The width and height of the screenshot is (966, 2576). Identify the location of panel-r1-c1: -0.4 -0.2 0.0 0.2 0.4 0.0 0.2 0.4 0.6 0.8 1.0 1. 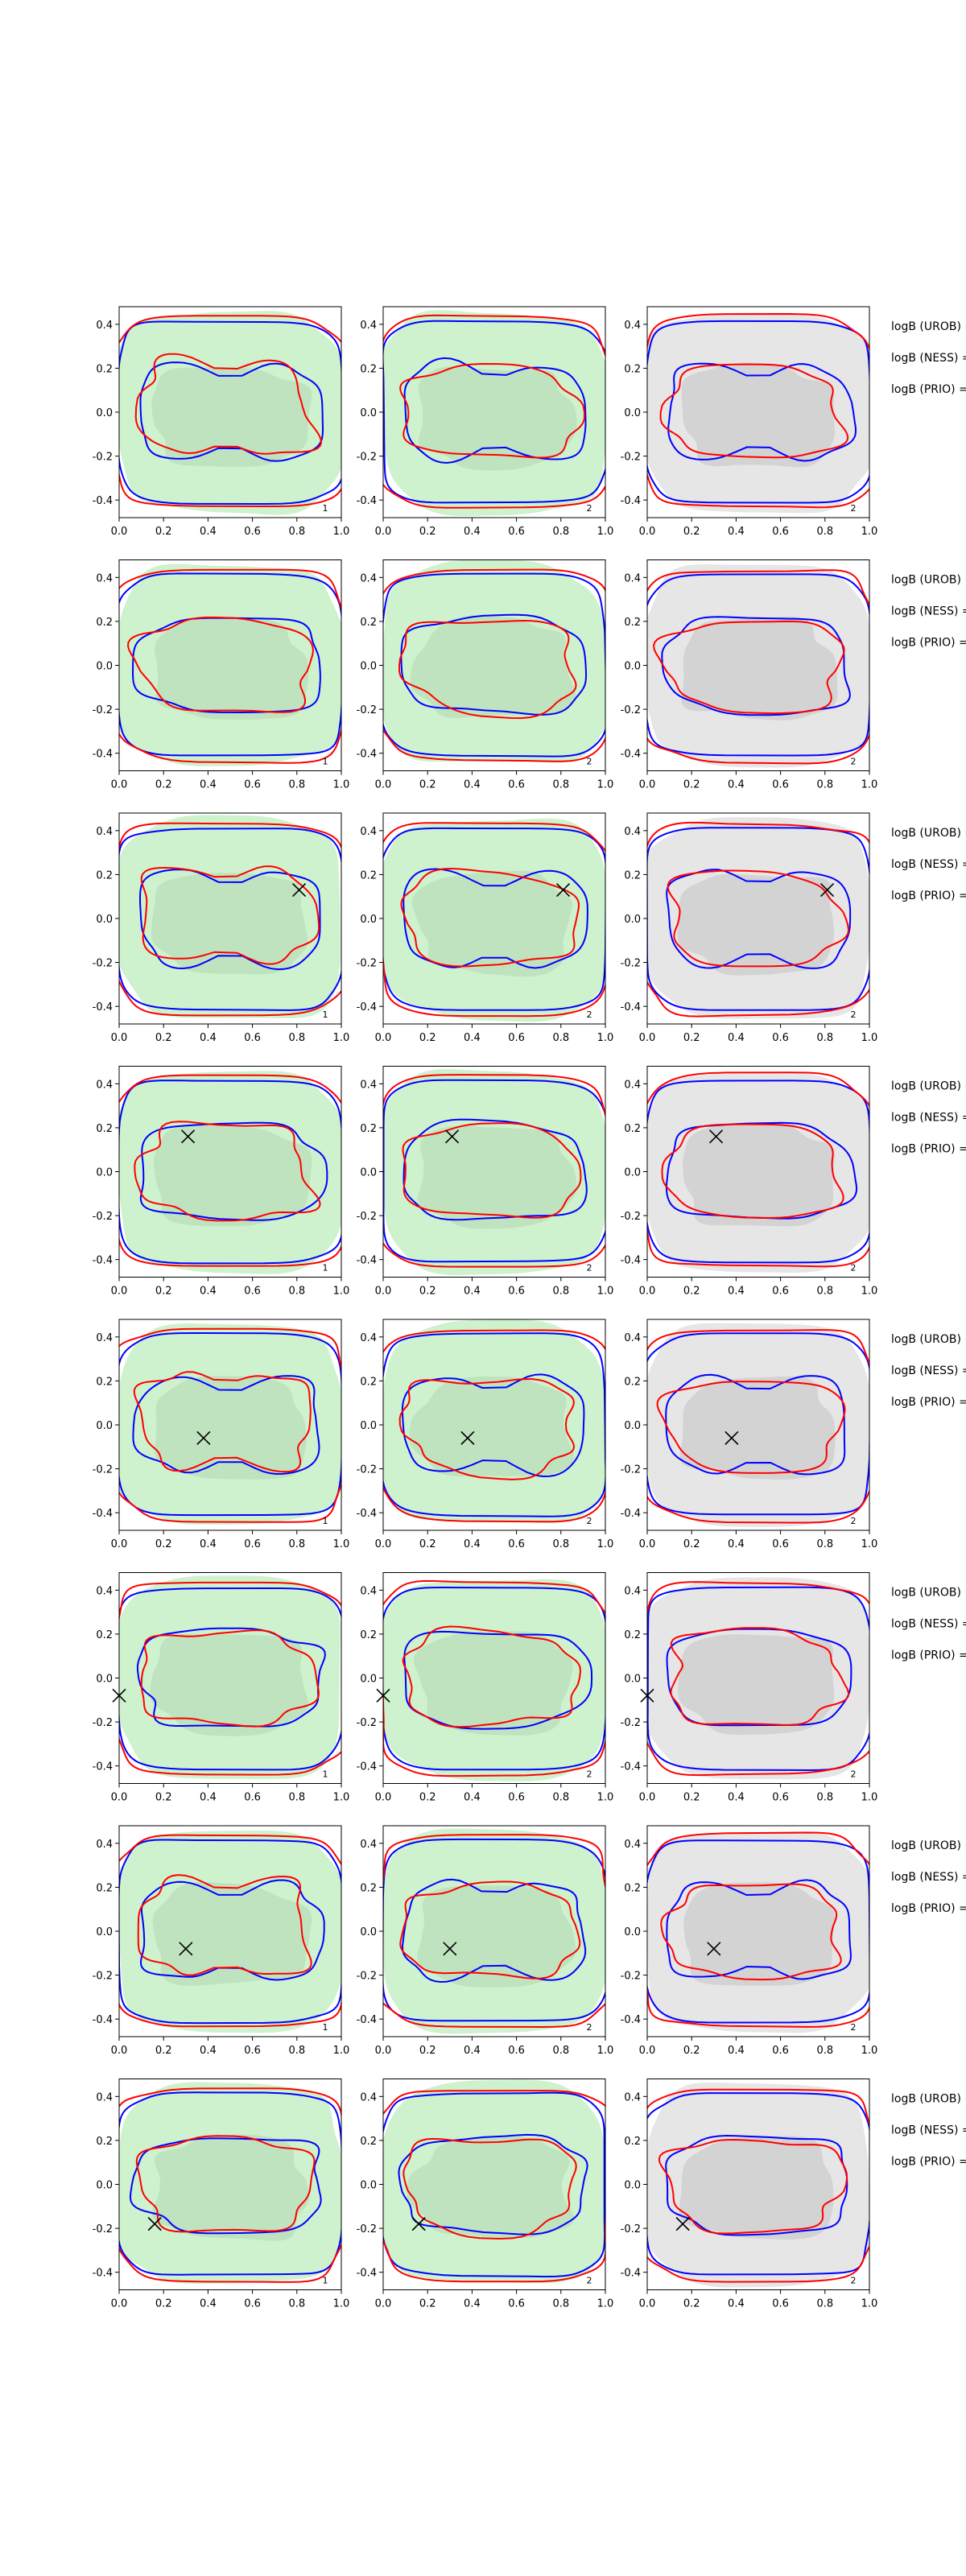
(221, 422).